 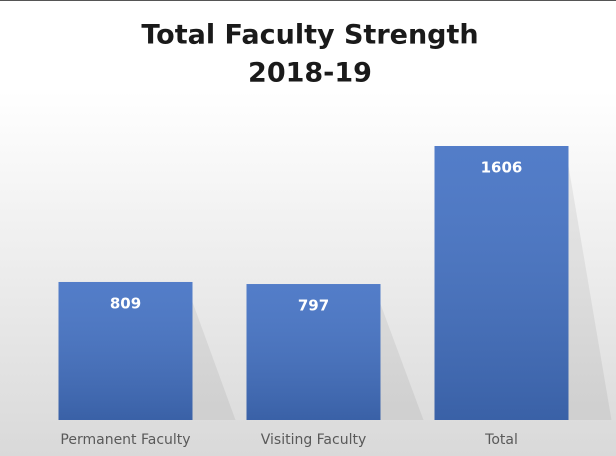 What do you see at coordinates (313, 306) in the screenshot?
I see `value-label: 797` at bounding box center [313, 306].